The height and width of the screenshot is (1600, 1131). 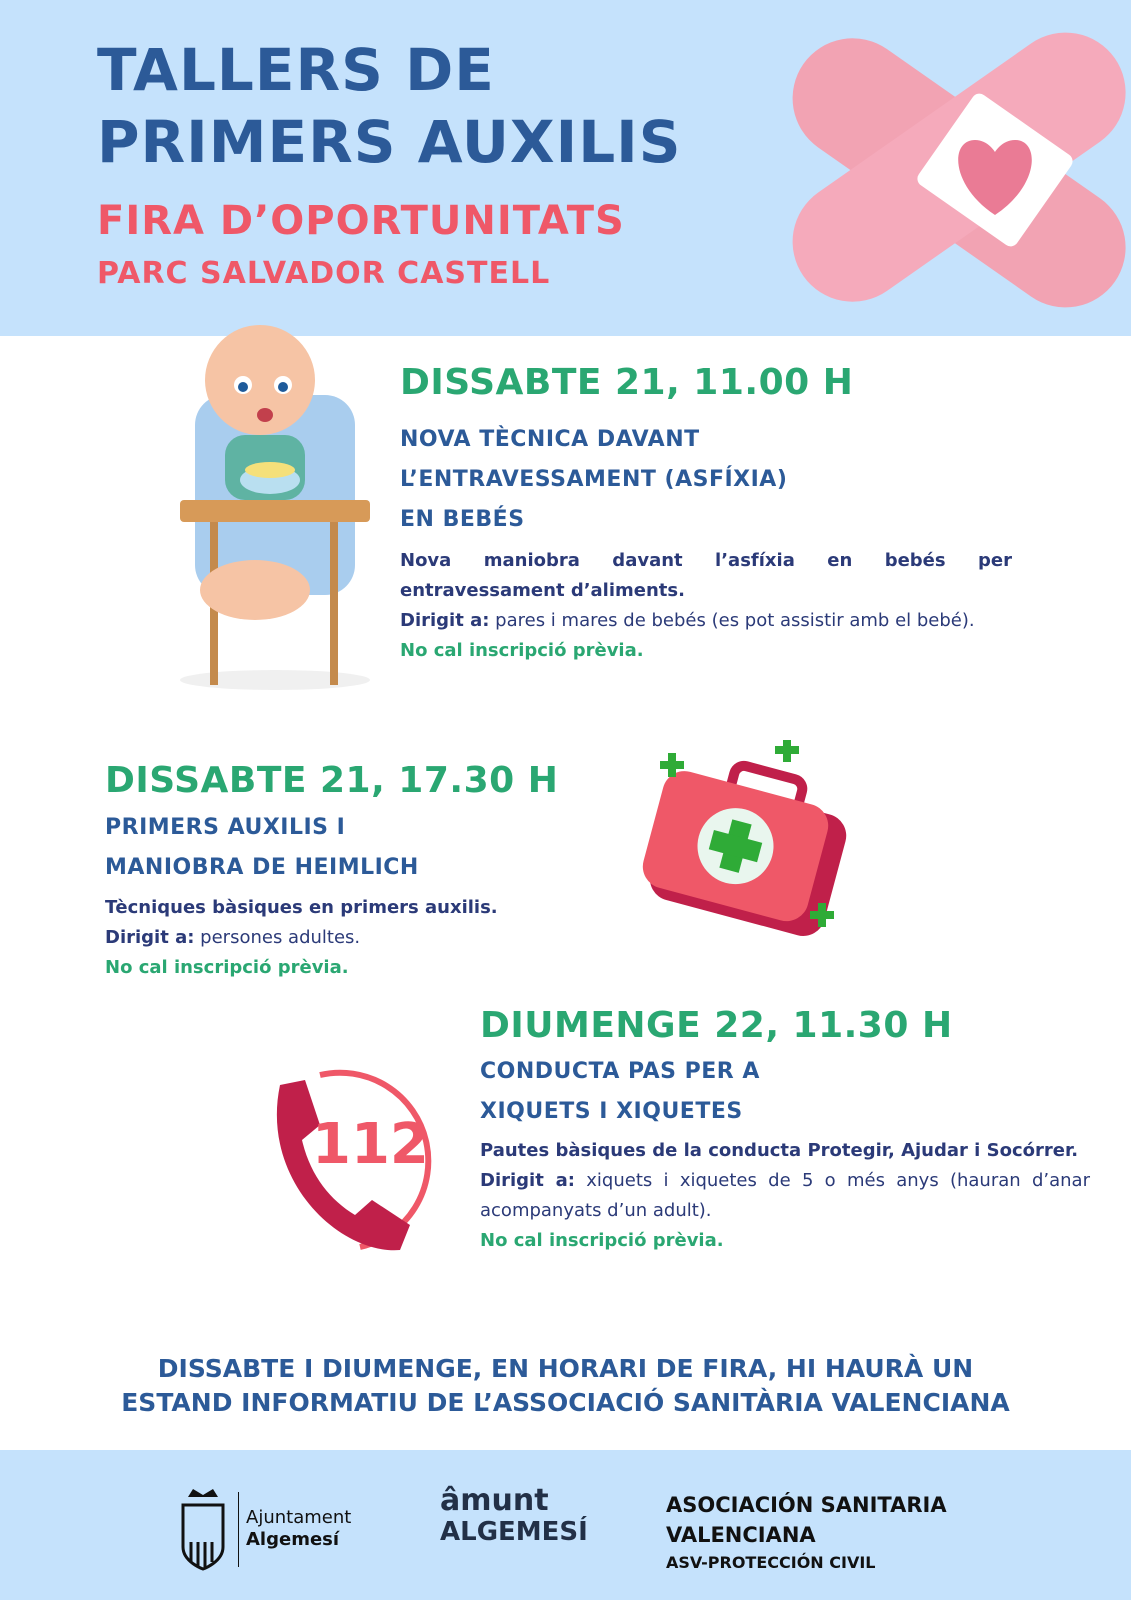 What do you see at coordinates (293, 1539) in the screenshot?
I see `logo-text: Algemesí` at bounding box center [293, 1539].